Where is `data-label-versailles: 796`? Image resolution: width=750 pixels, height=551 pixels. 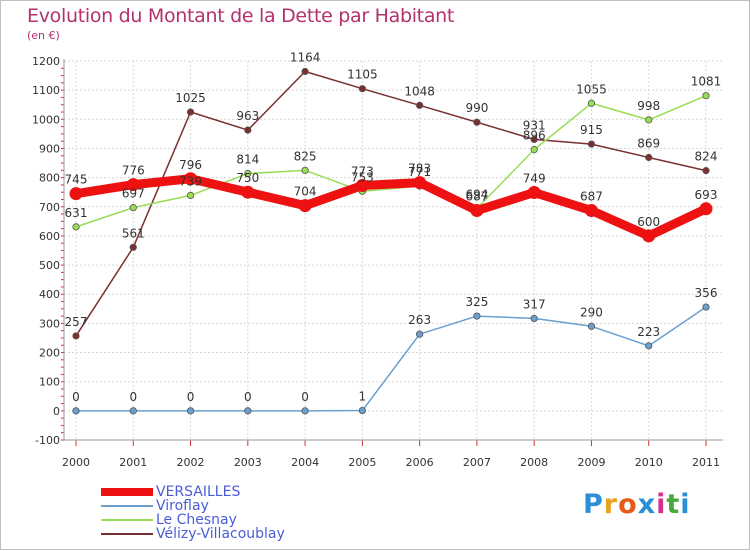 data-label-versailles: 796 is located at coordinates (190, 165).